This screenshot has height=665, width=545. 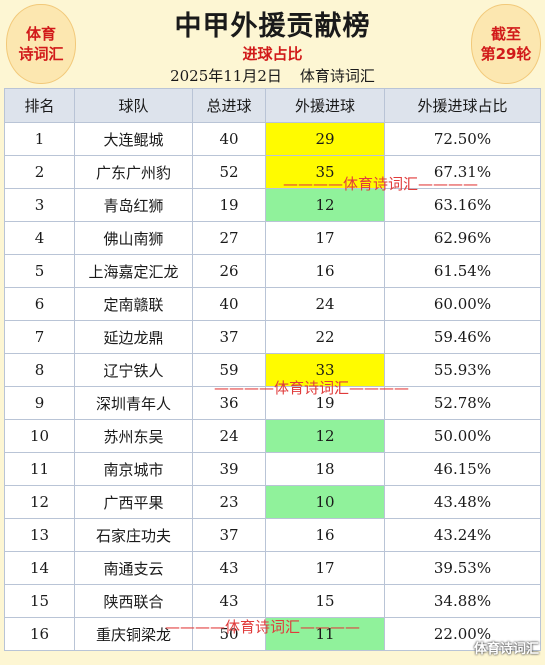 What do you see at coordinates (39, 172) in the screenshot?
I see `rank-cell: 2` at bounding box center [39, 172].